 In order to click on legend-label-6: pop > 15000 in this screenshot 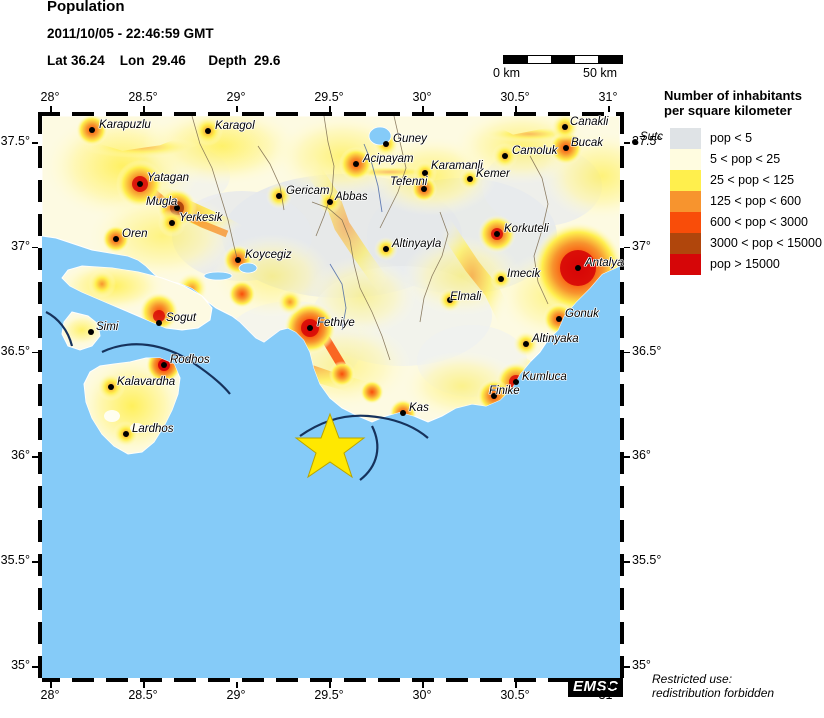, I will do `click(745, 264)`.